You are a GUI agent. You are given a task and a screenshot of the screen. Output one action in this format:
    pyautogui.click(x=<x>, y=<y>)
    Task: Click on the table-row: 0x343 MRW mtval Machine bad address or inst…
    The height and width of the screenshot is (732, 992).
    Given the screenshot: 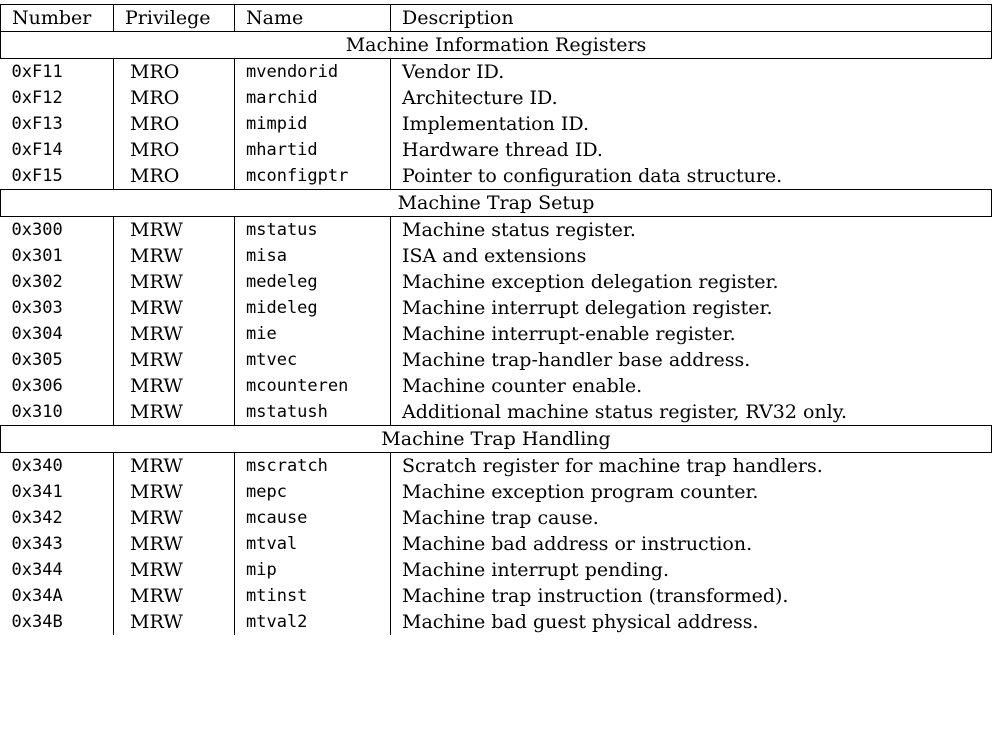 What is the action you would take?
    pyautogui.click(x=496, y=544)
    